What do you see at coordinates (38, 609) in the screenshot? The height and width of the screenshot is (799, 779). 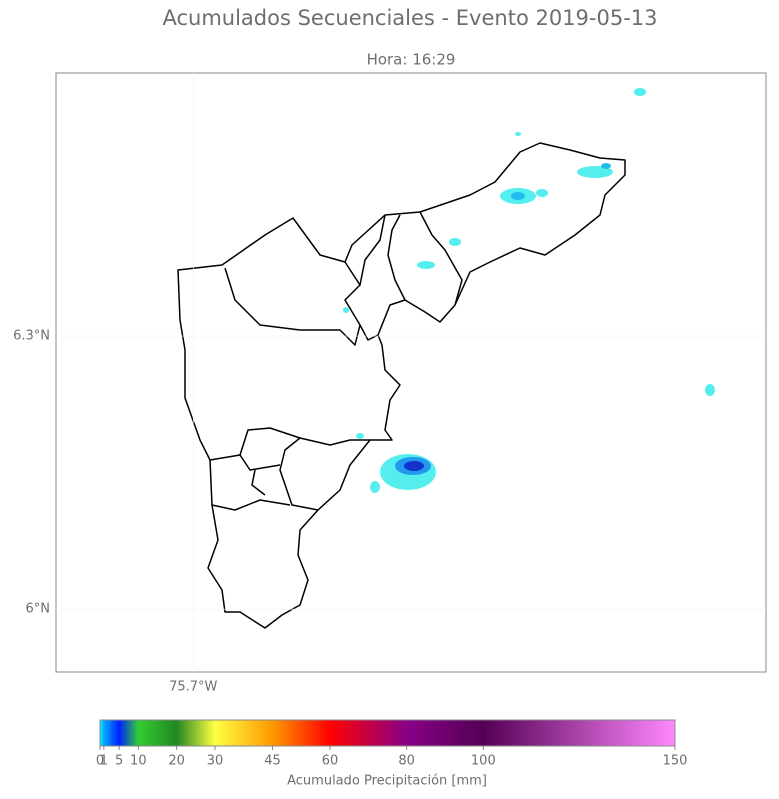 I see `lat-label: 6°N` at bounding box center [38, 609].